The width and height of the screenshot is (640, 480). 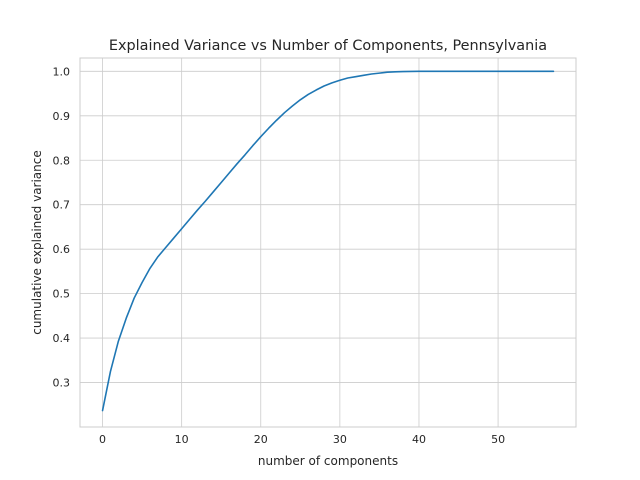 I want to click on y-tick-label: 0.6, so click(x=62, y=249).